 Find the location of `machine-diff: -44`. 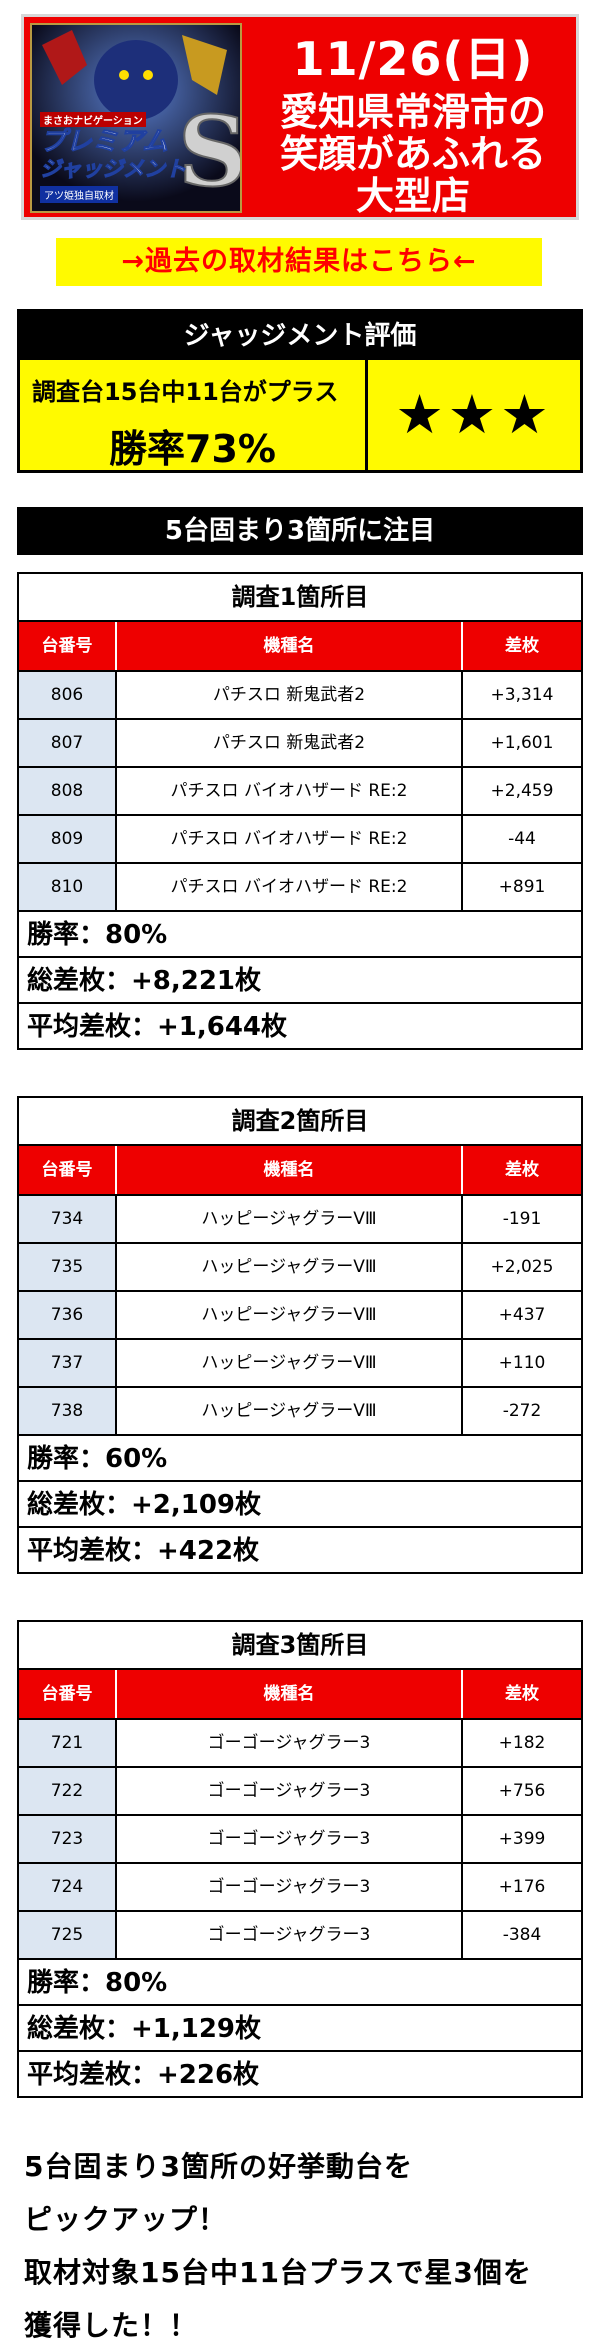

machine-diff: -44 is located at coordinates (522, 839).